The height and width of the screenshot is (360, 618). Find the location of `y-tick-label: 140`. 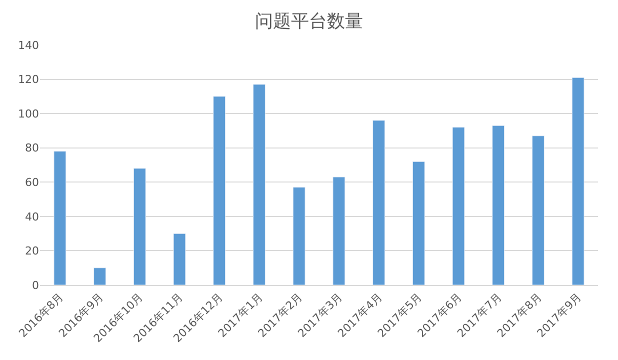

y-tick-label: 140 is located at coordinates (28, 45).